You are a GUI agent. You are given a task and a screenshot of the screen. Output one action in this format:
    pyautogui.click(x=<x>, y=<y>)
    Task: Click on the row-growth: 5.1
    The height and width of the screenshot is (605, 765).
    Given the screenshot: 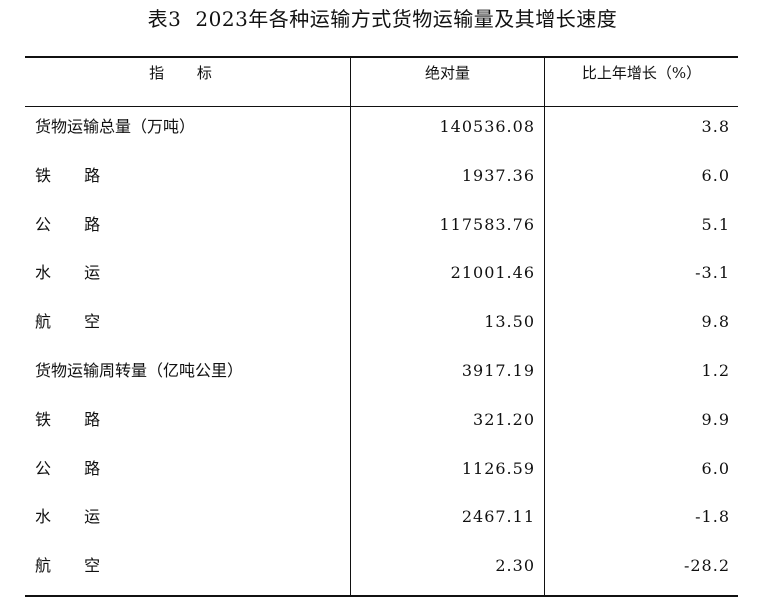 What is the action you would take?
    pyautogui.click(x=715, y=224)
    